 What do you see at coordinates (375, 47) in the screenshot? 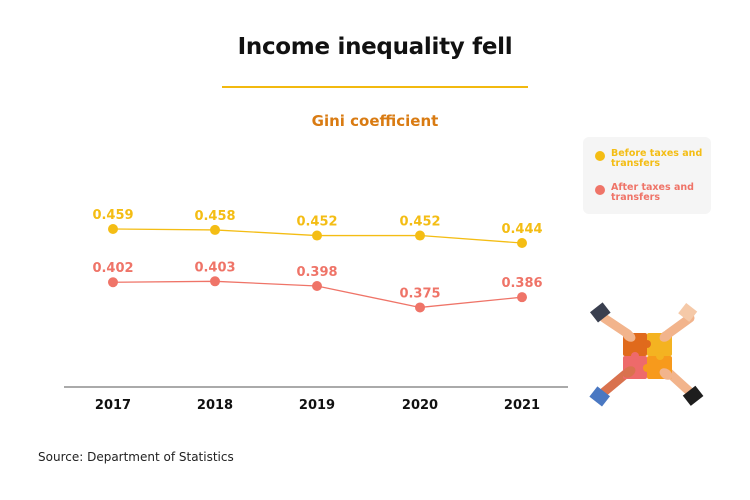
I see `chart-title: Income inequality fell` at bounding box center [375, 47].